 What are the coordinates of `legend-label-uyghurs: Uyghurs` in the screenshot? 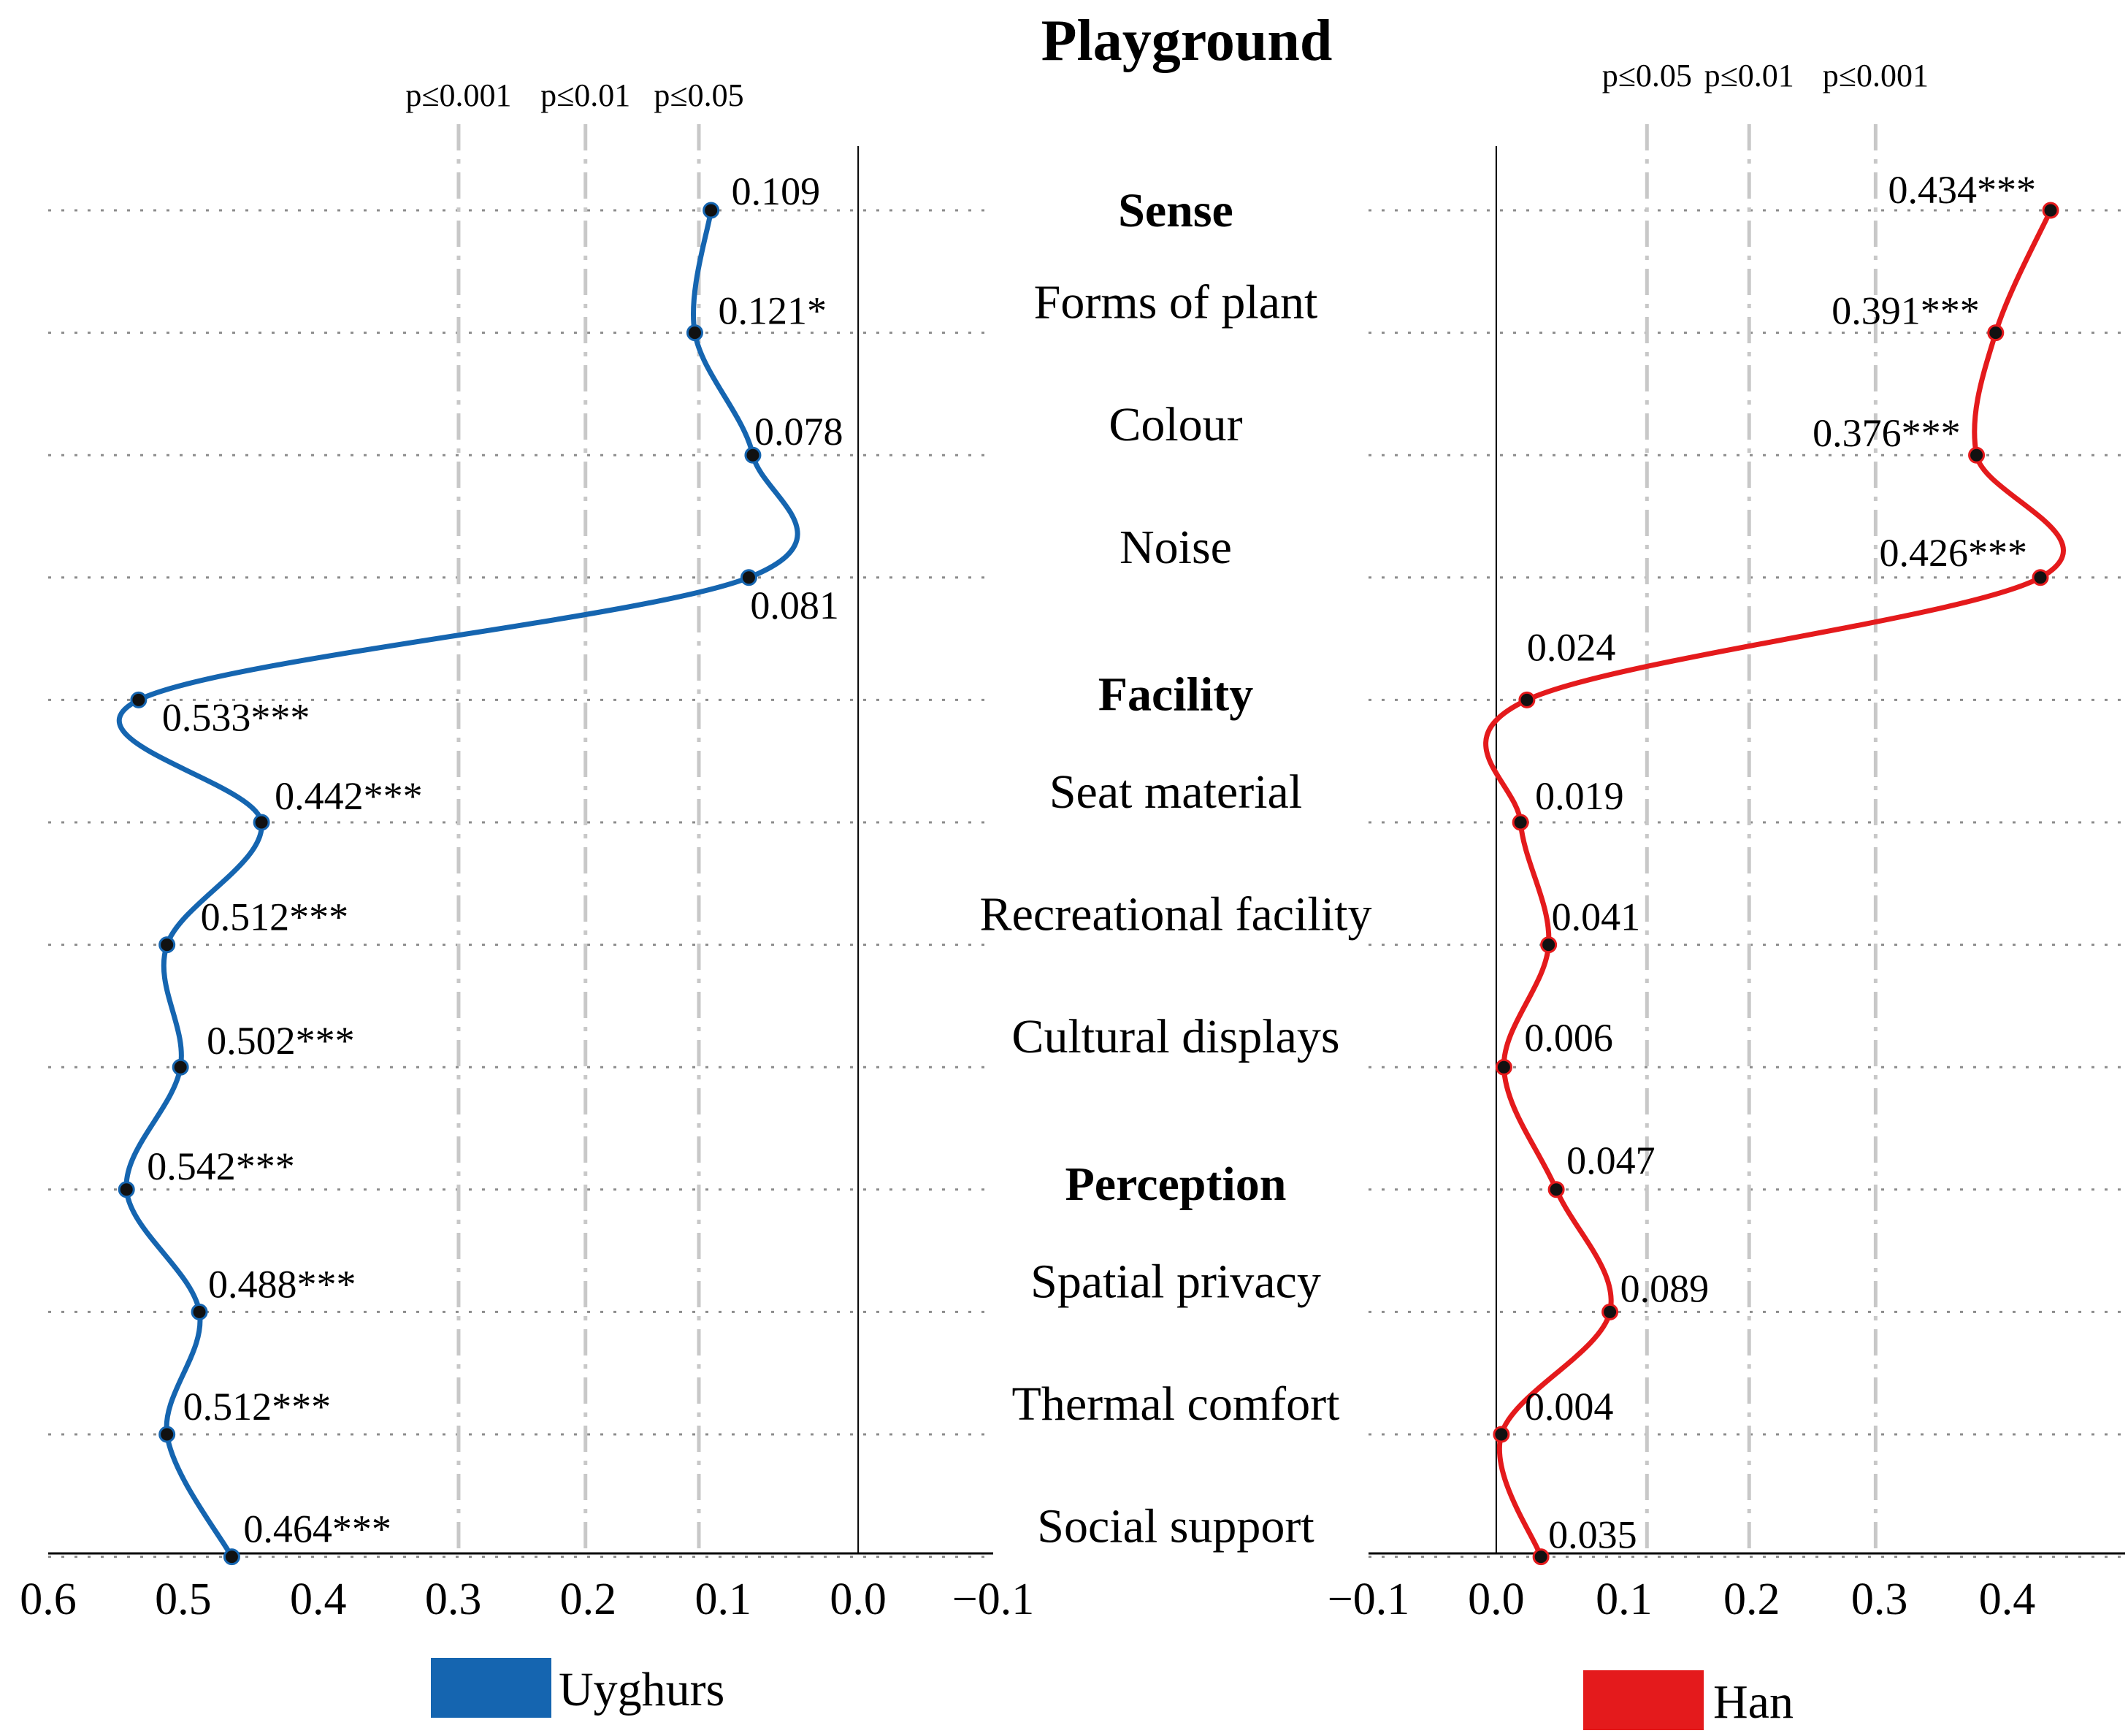 It's located at (641, 1689).